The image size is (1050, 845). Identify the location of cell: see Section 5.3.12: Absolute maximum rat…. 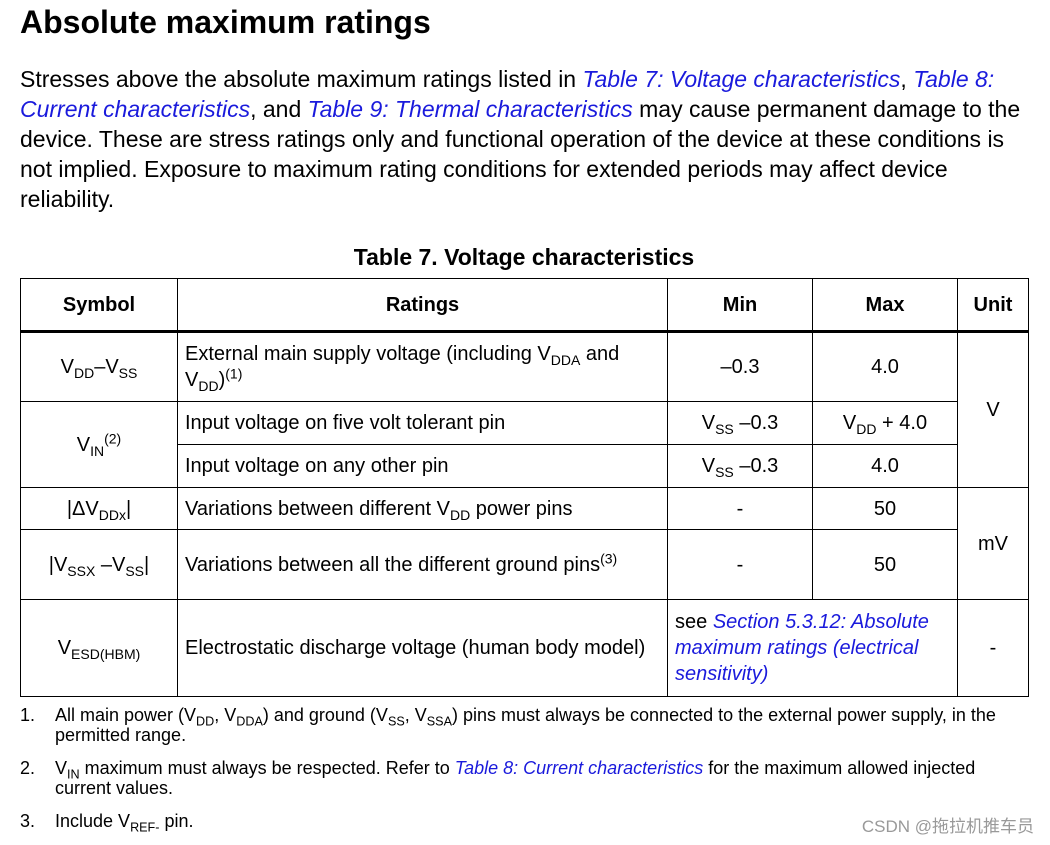
(812, 648).